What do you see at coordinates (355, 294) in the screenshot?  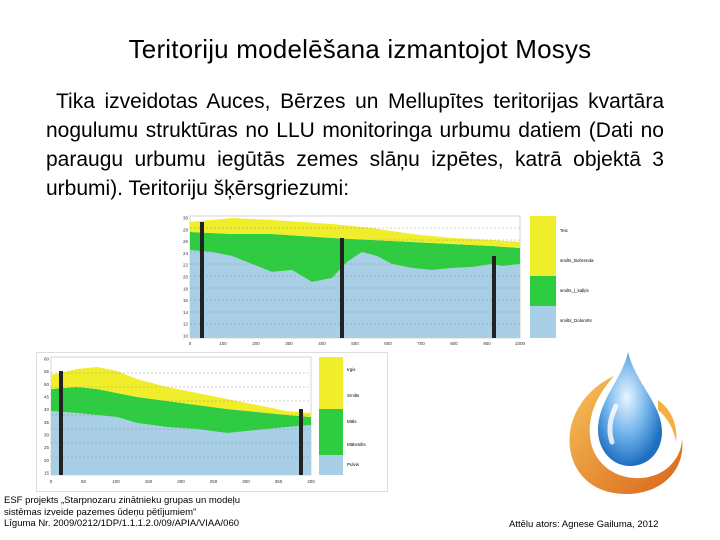 I see `layer-bottom-blue` at bounding box center [355, 294].